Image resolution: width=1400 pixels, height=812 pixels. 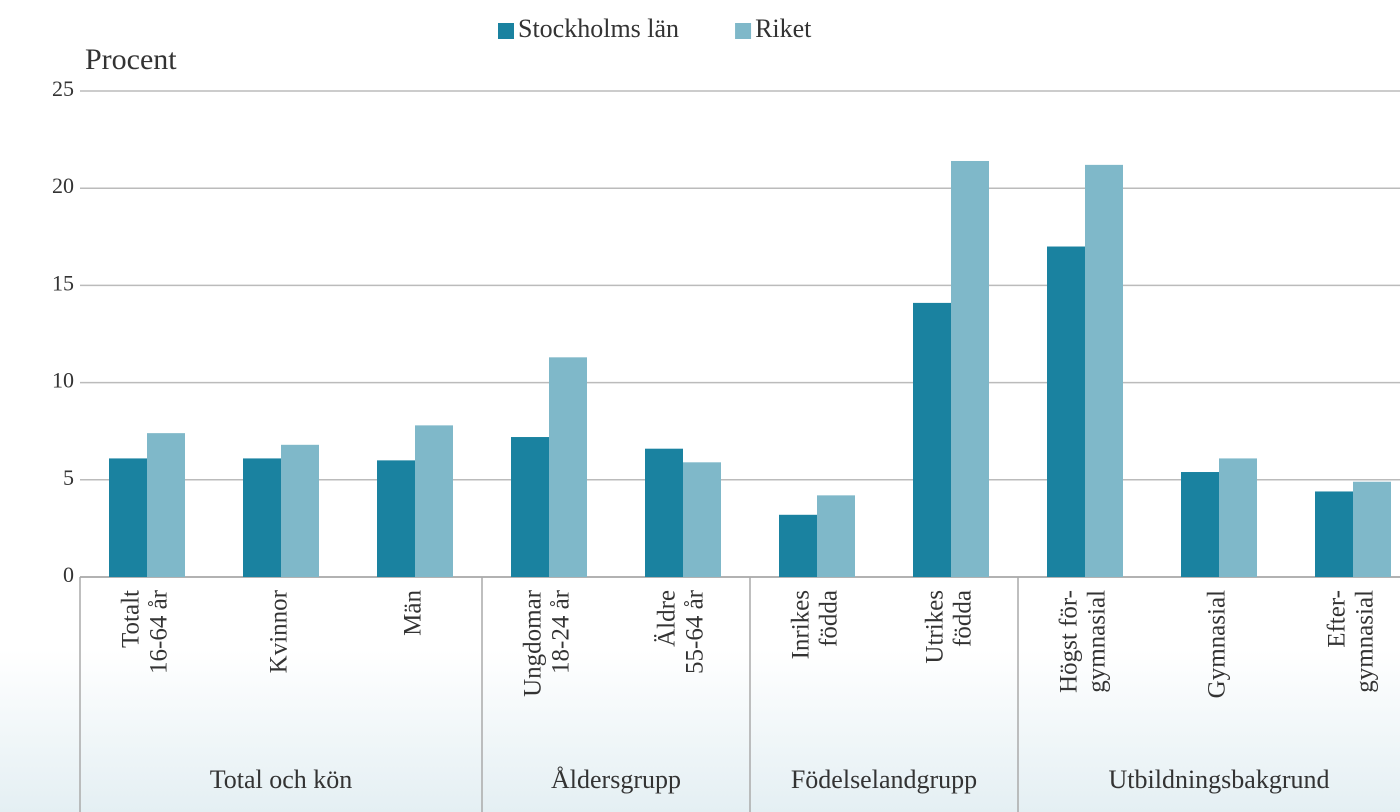 I want to click on group-label: Total och kön, so click(x=281, y=779).